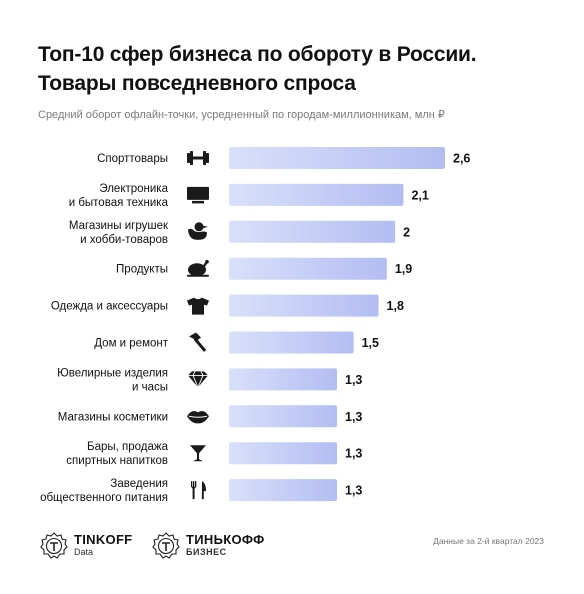  I want to click on lips-icon, so click(198, 417).